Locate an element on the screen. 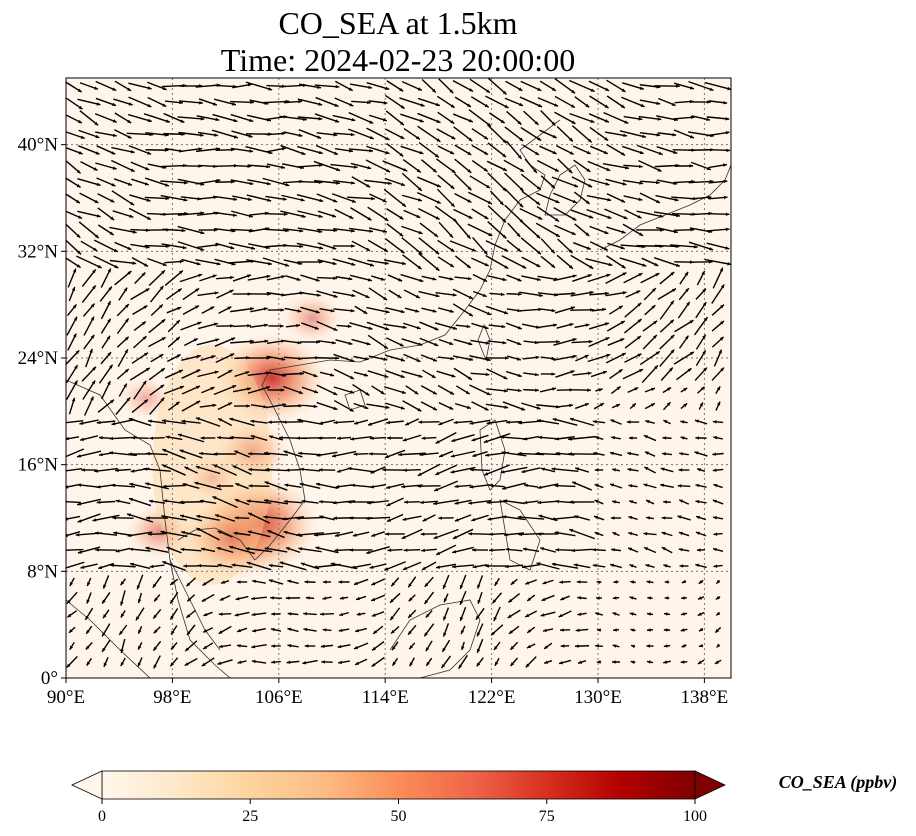 Image resolution: width=916 pixels, height=836 pixels. lon-tick-label: 130°E is located at coordinates (598, 697).